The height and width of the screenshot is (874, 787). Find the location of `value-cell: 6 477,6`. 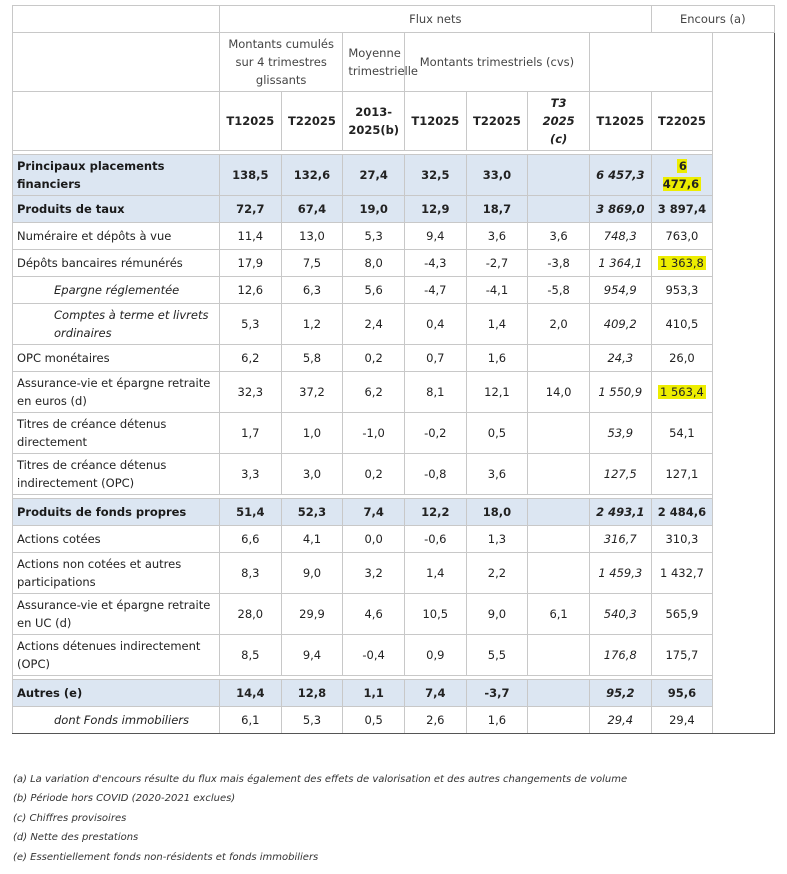

value-cell: 6 477,6 is located at coordinates (682, 175).